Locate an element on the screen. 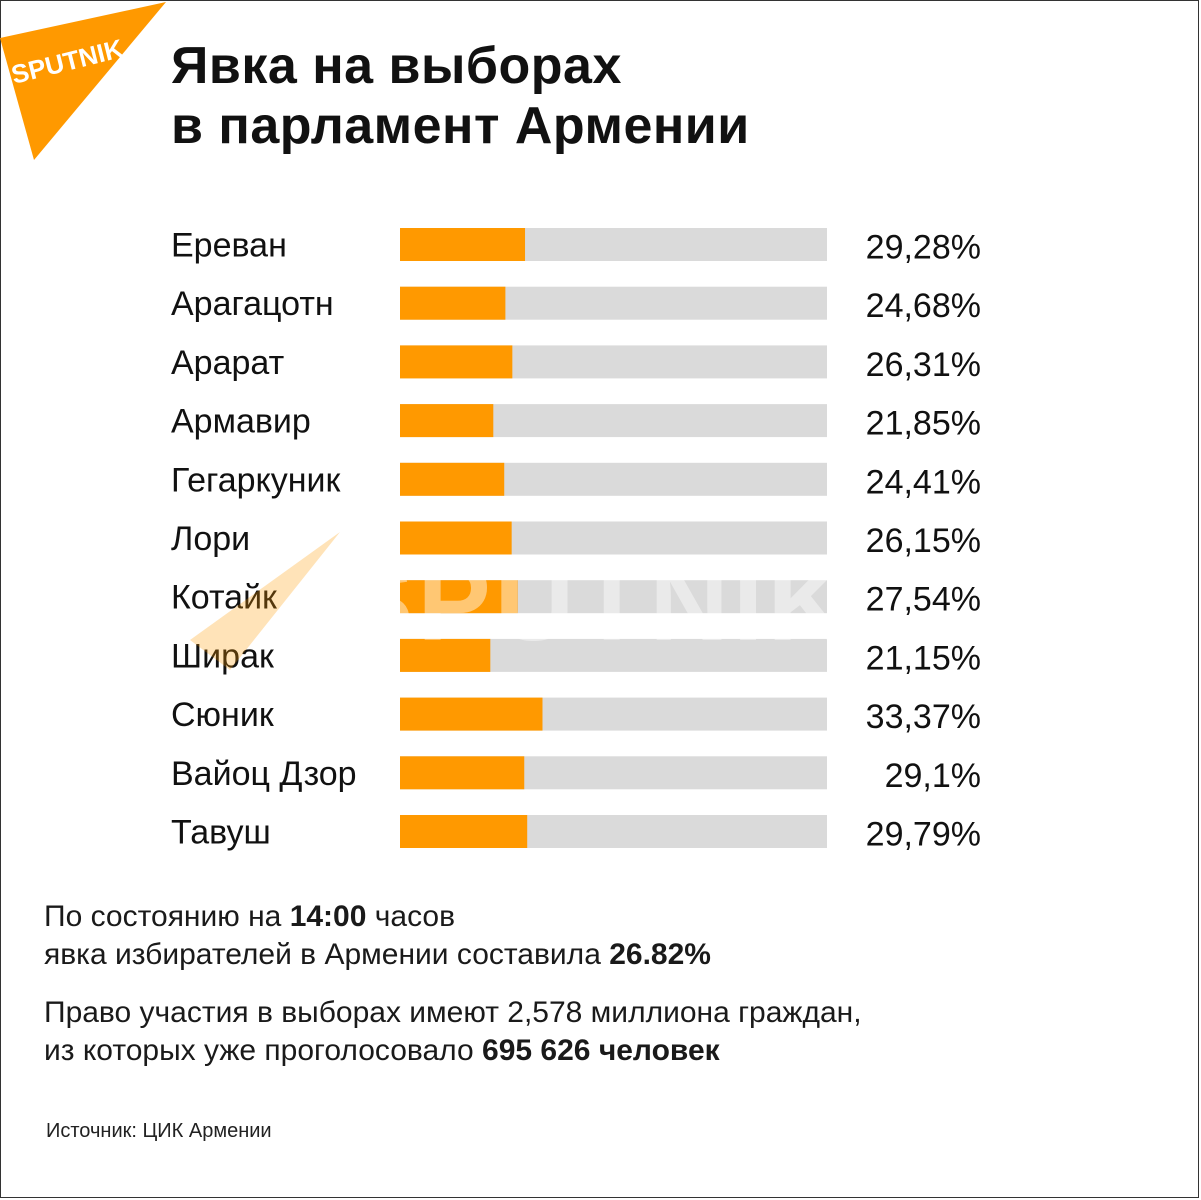  region-label: Тавуш is located at coordinates (221, 833).